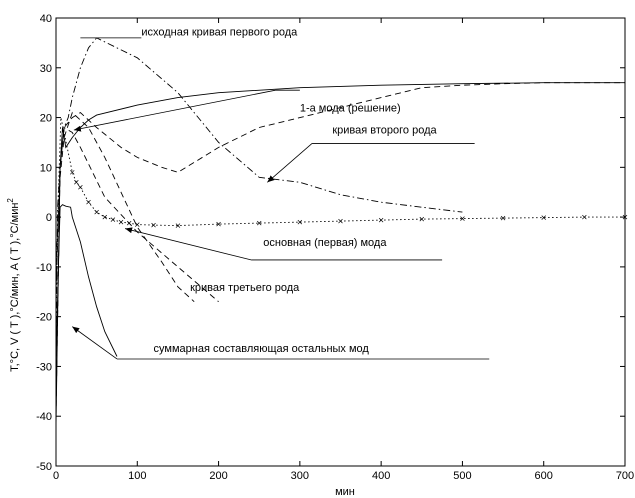 The image size is (635, 498). Describe the element at coordinates (625, 476) in the screenshot. I see `x-tick-label: 700` at that location.